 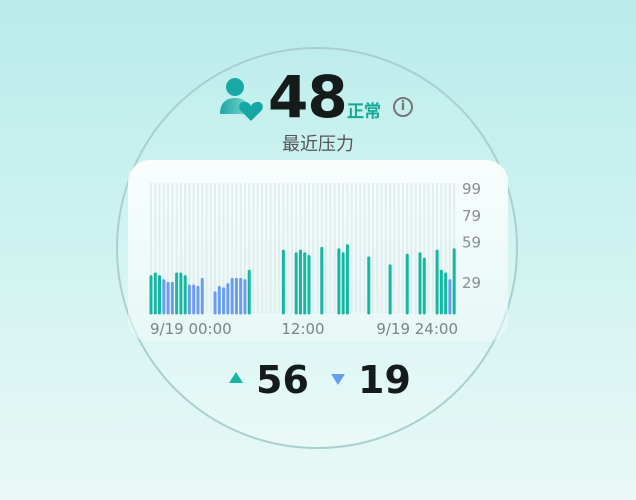 I want to click on stress-label: 最近压力, so click(x=318, y=144).